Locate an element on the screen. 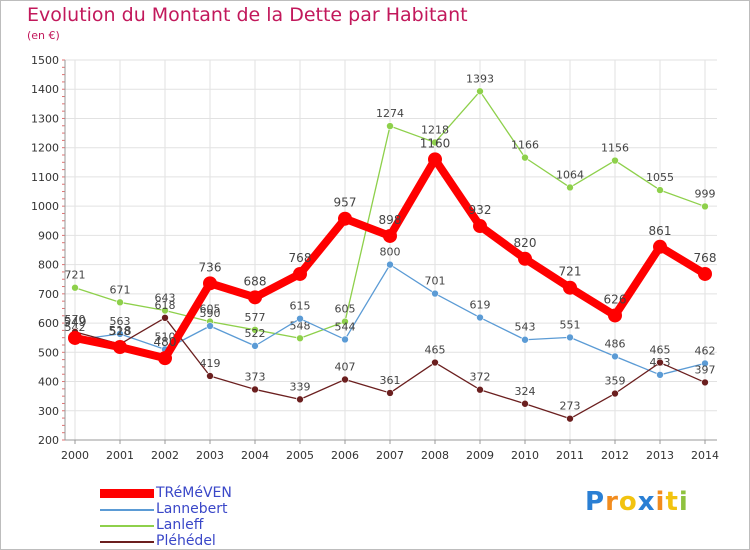  data-label-plehedel: 273 is located at coordinates (570, 406).